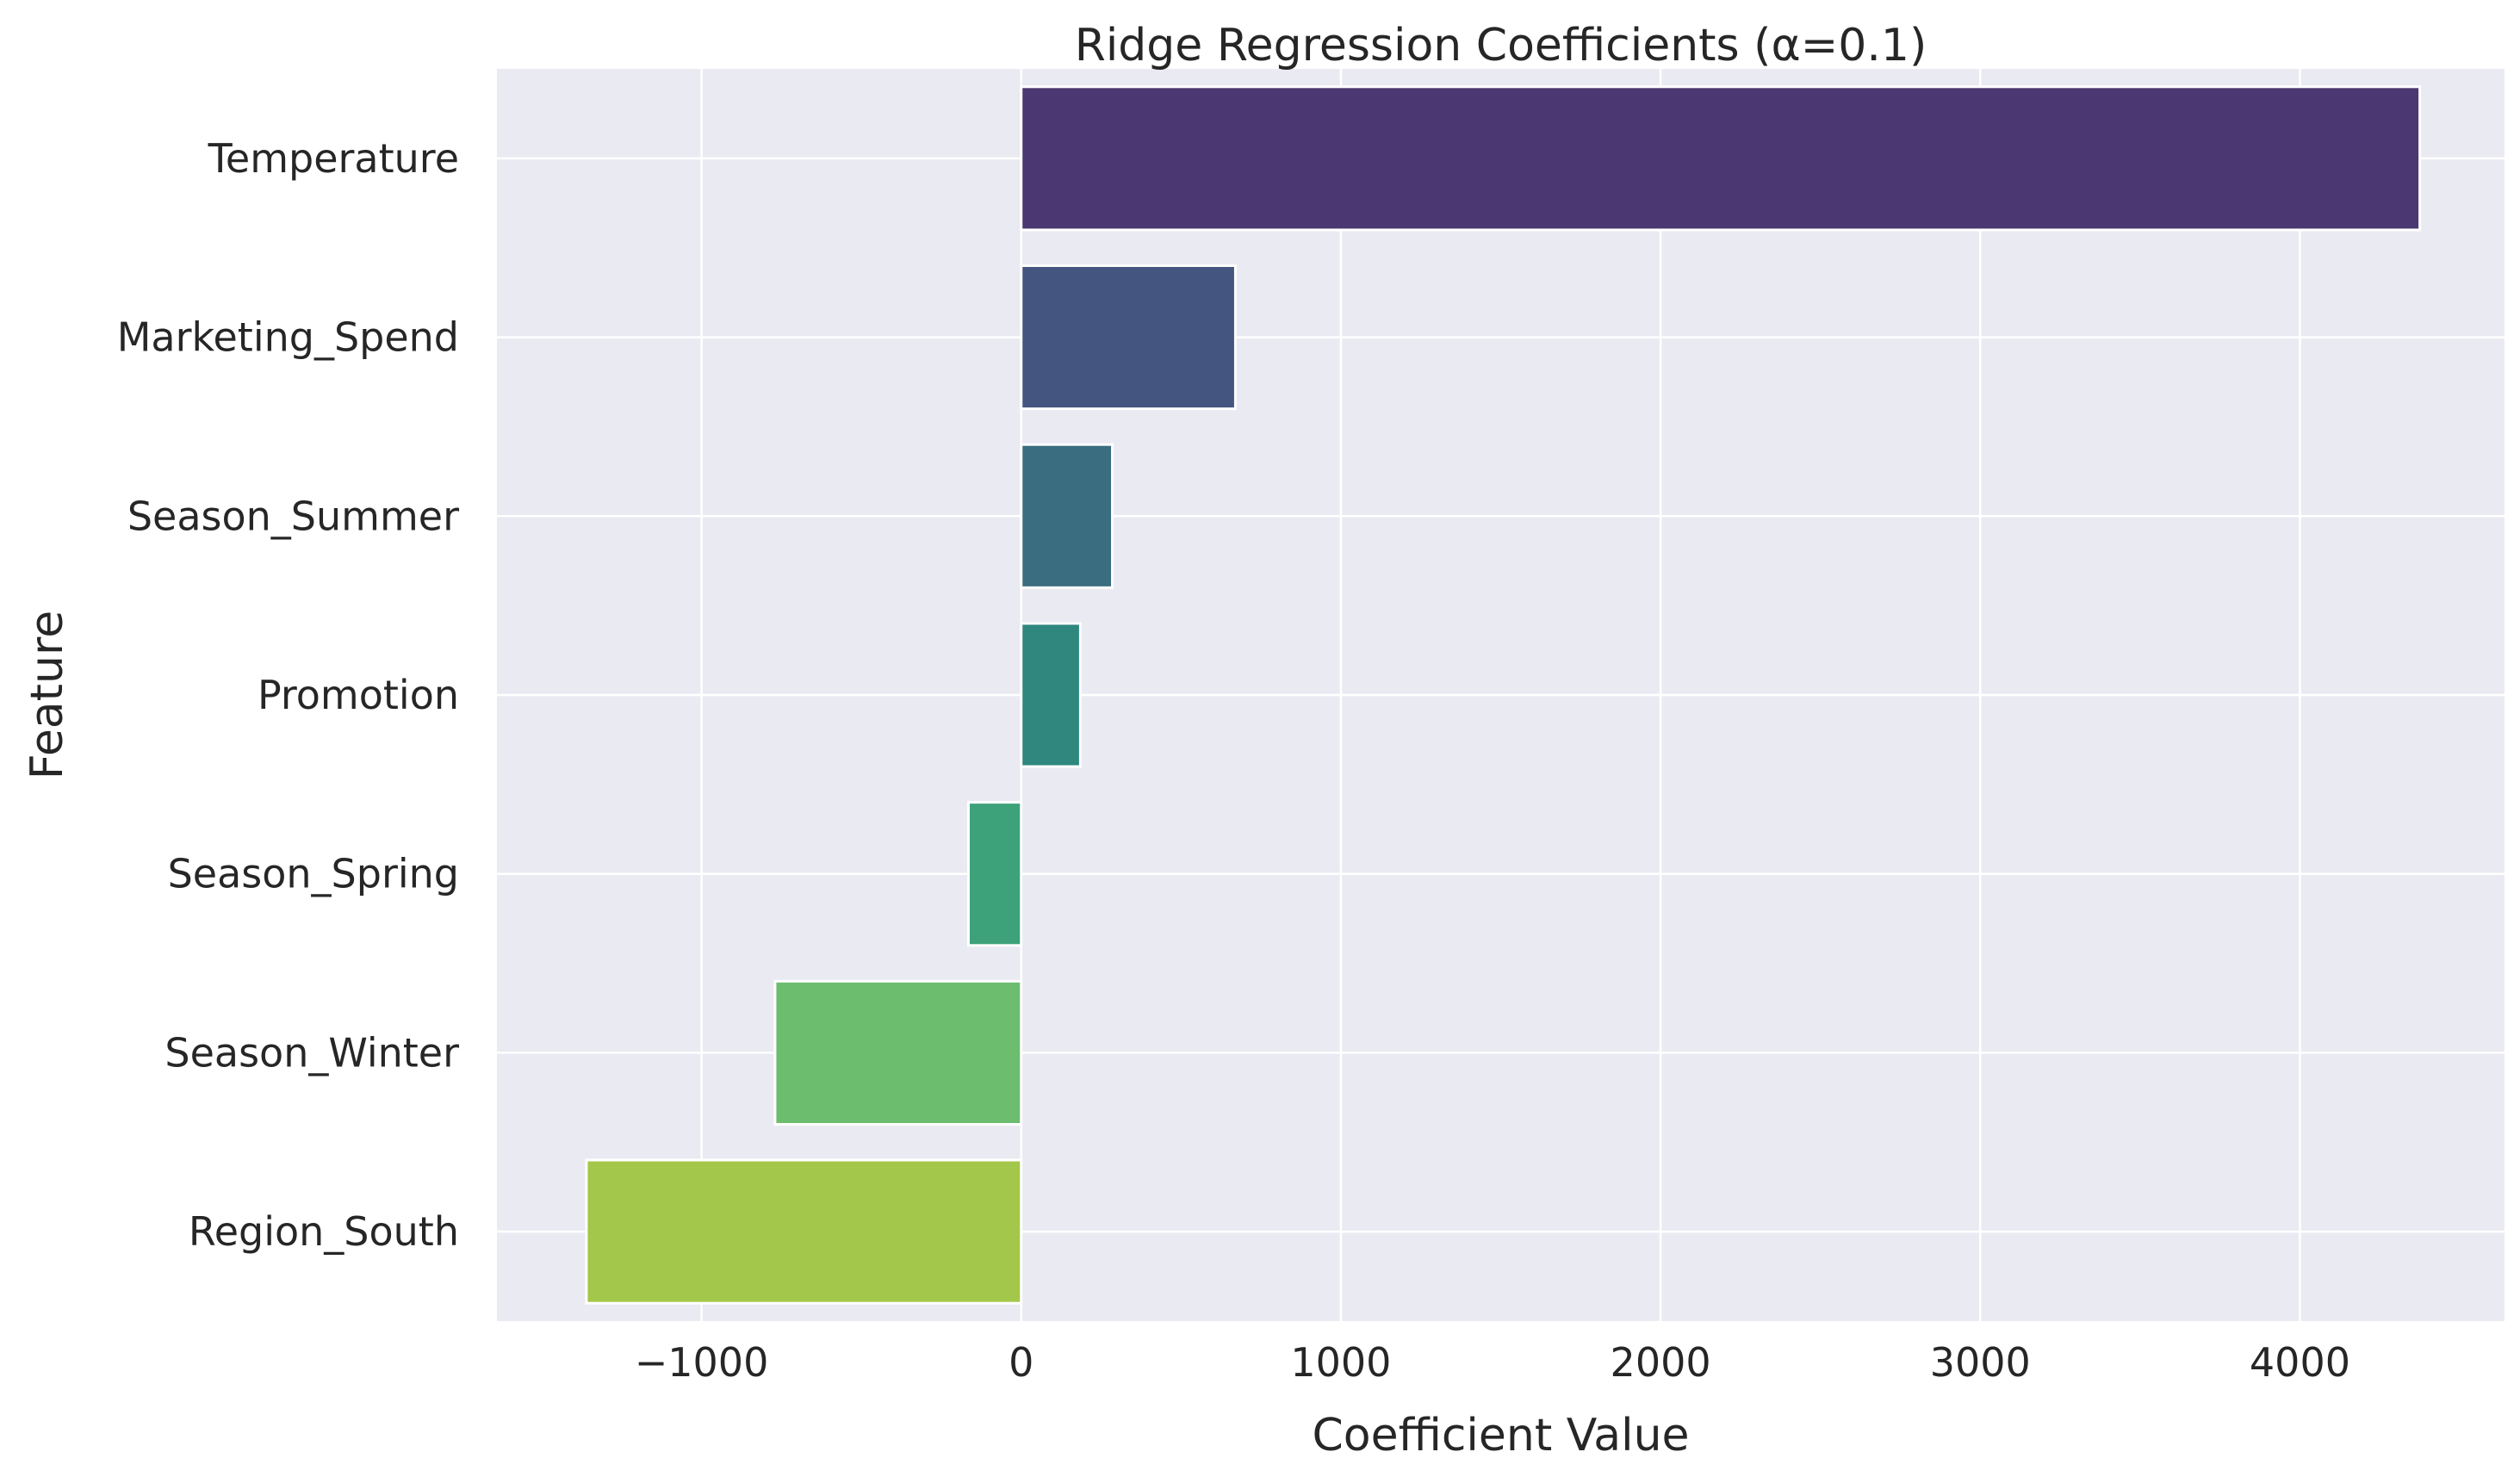 The height and width of the screenshot is (1483, 2520). I want to click on x-tick-label: 0, so click(1021, 1362).